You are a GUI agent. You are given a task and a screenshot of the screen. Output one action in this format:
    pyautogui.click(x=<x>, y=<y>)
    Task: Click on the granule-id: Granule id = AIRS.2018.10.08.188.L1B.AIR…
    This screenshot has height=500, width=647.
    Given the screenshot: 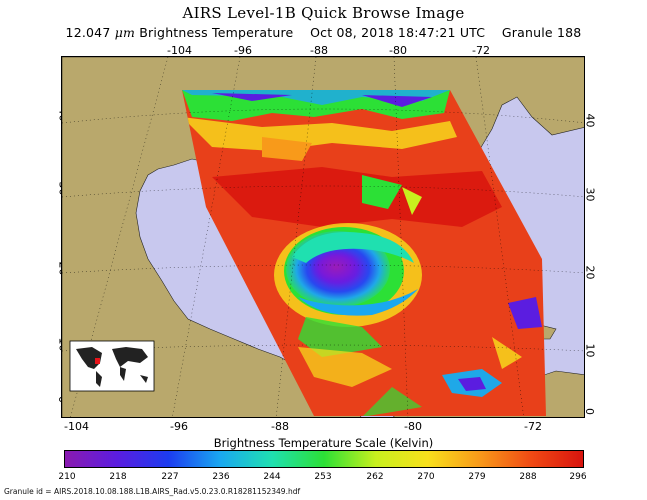 What is the action you would take?
    pyautogui.click(x=152, y=491)
    